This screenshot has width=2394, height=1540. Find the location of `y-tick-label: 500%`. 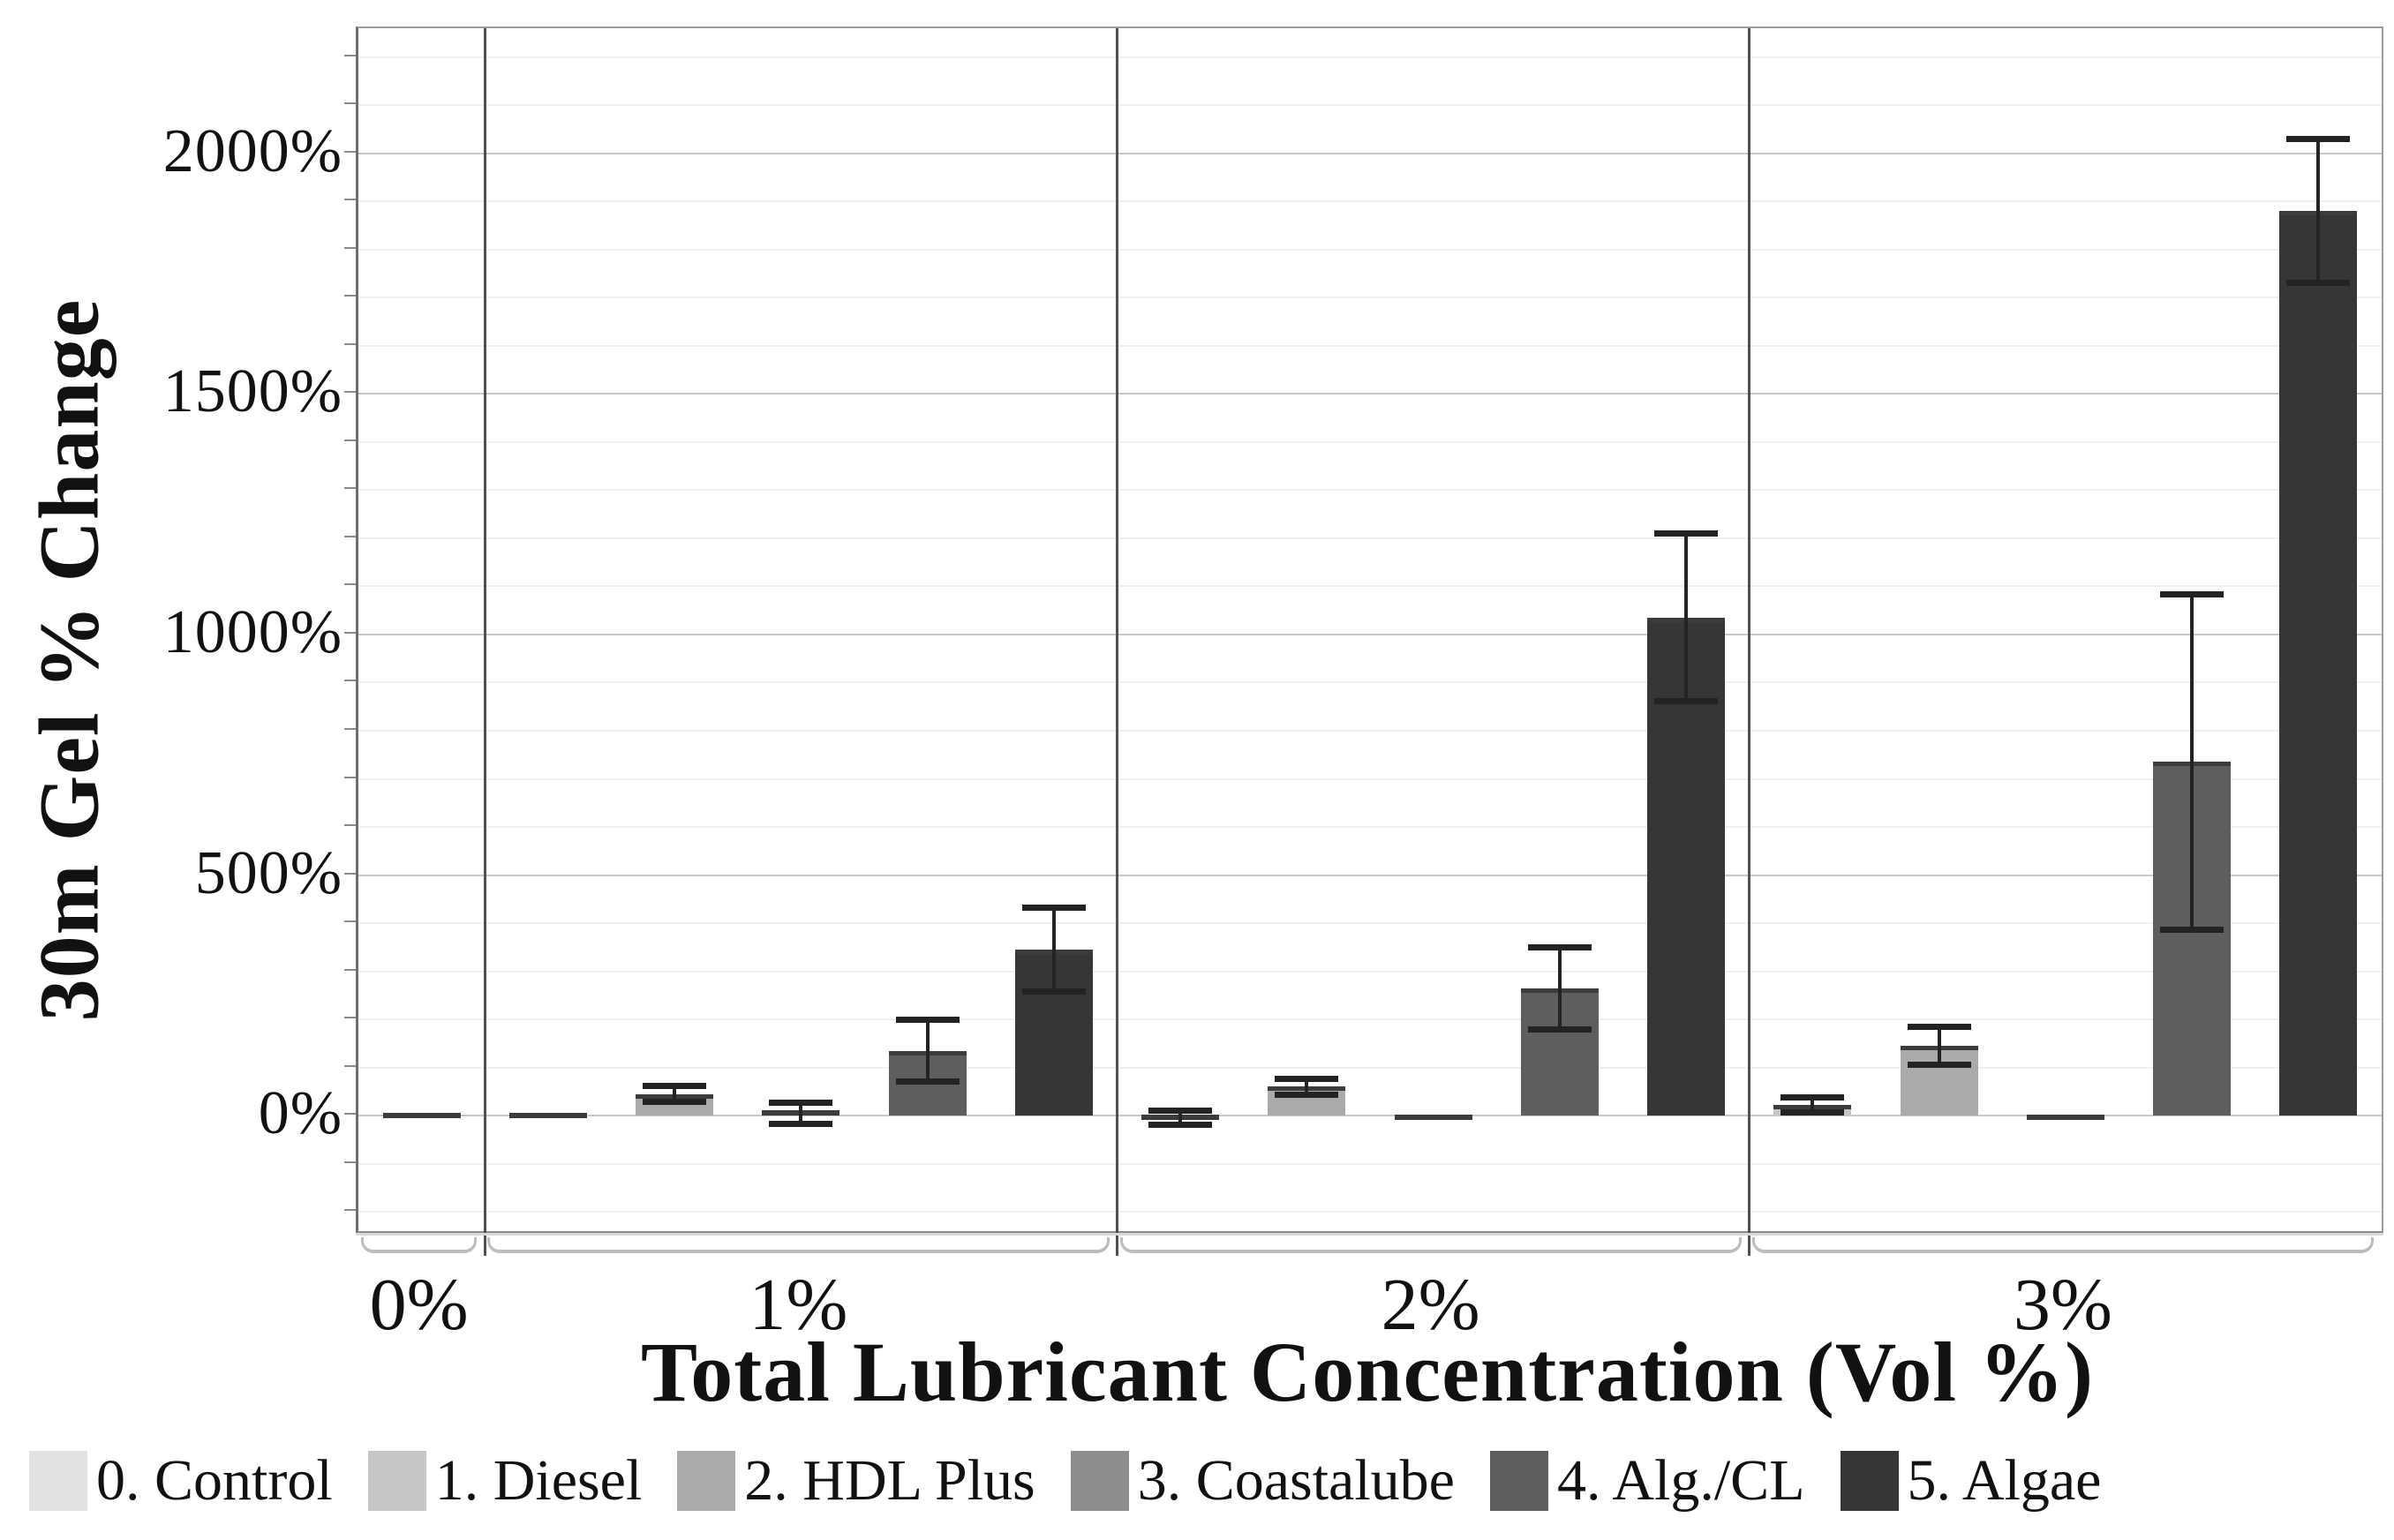

y-tick-label: 500% is located at coordinates (268, 872).